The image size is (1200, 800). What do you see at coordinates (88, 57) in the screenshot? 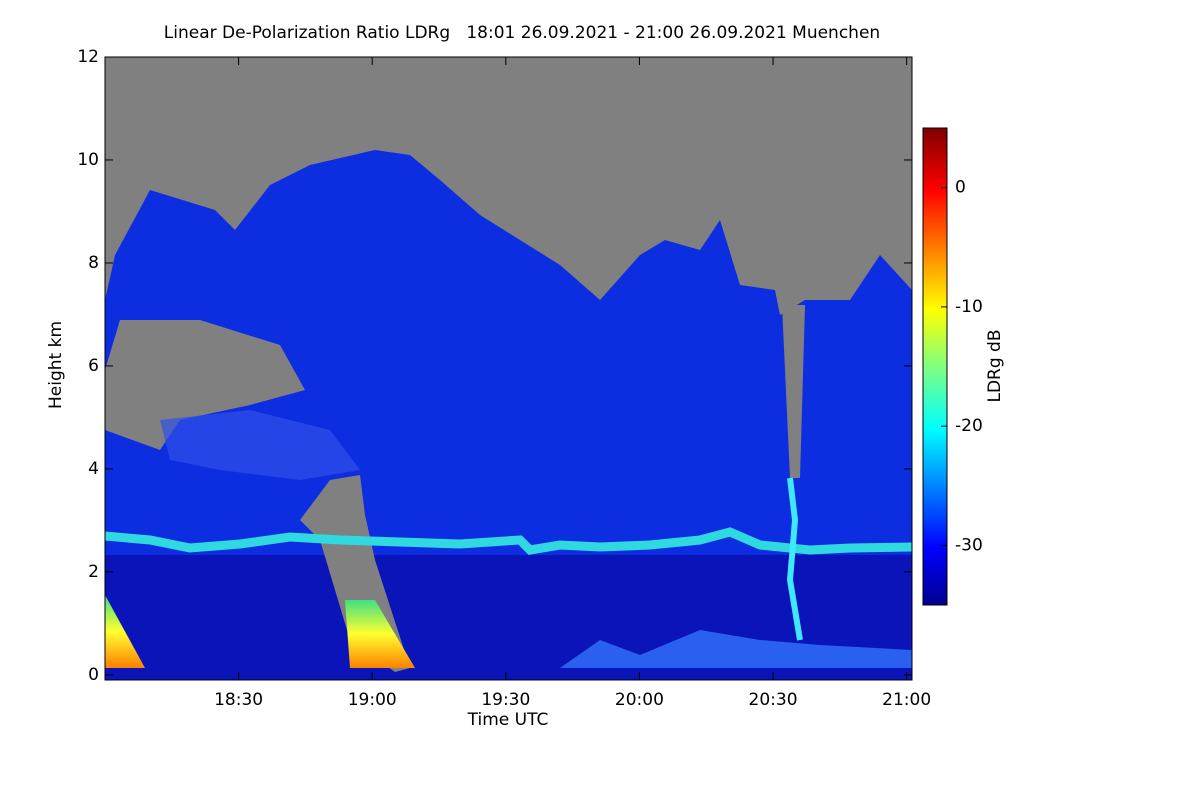
I see `y-tick-label: 12` at bounding box center [88, 57].